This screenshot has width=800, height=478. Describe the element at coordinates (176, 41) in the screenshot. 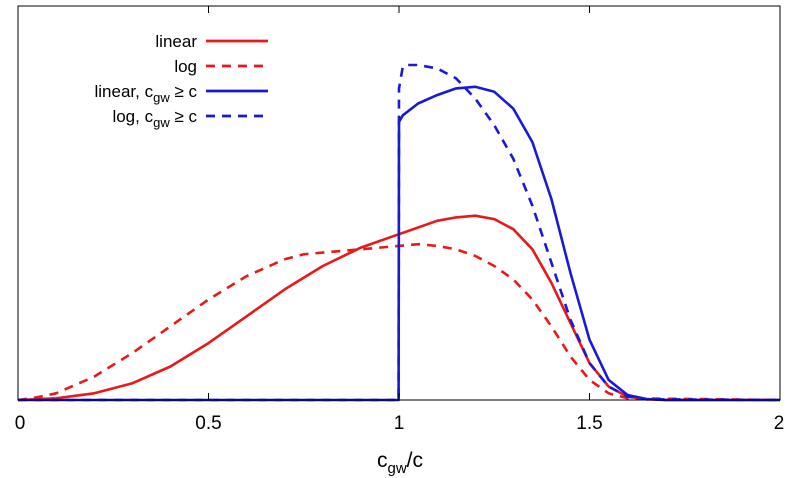

I see `legend-label-0: linear` at that location.